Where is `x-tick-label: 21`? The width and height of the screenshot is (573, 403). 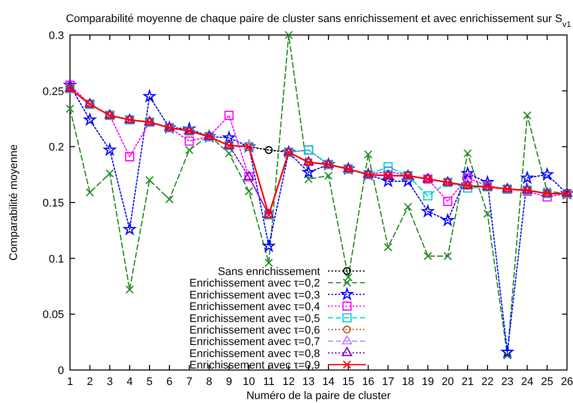
x-tick-label: 21 is located at coordinates (467, 382).